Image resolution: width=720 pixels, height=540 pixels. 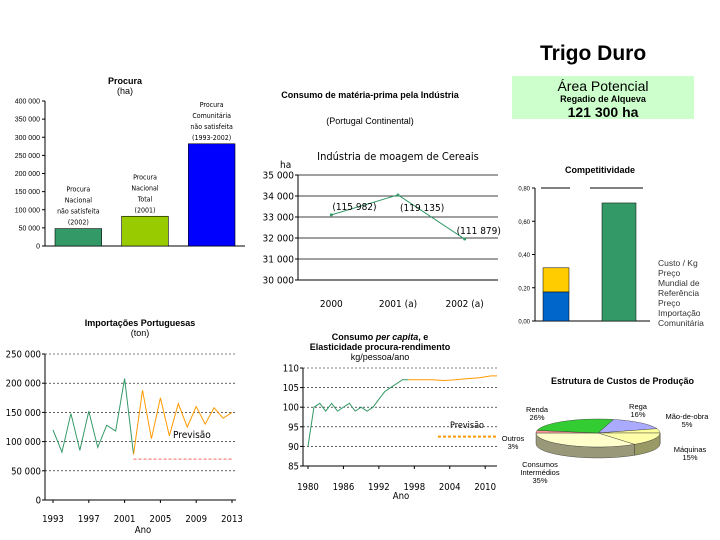 I want to click on slice-label: Máquinas, so click(x=690, y=449).